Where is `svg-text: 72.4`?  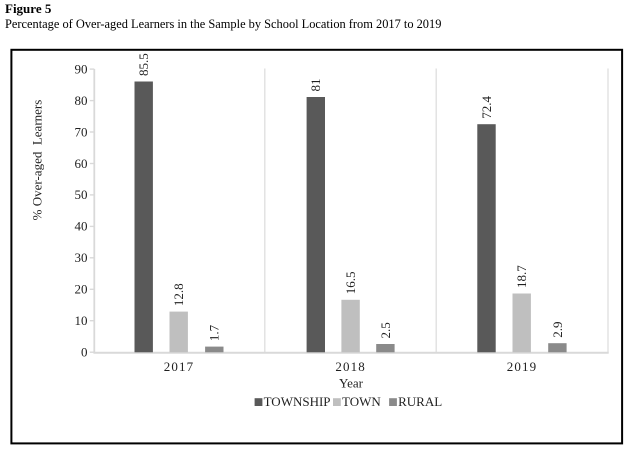
svg-text: 72.4 is located at coordinates (486, 106).